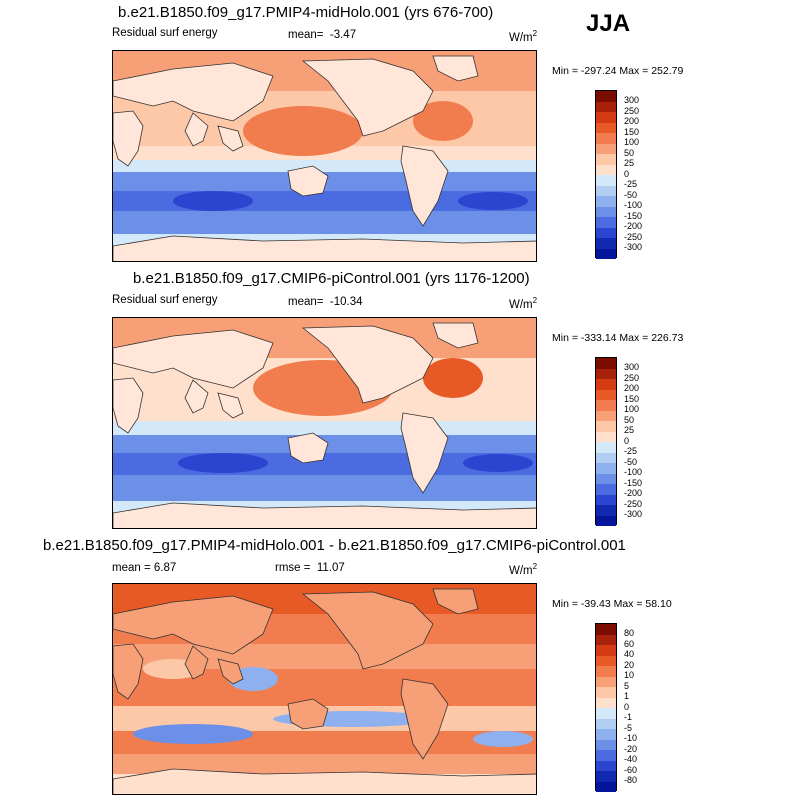  What do you see at coordinates (144, 568) in the screenshot?
I see `panel3-mean-label: mean = 6.87` at bounding box center [144, 568].